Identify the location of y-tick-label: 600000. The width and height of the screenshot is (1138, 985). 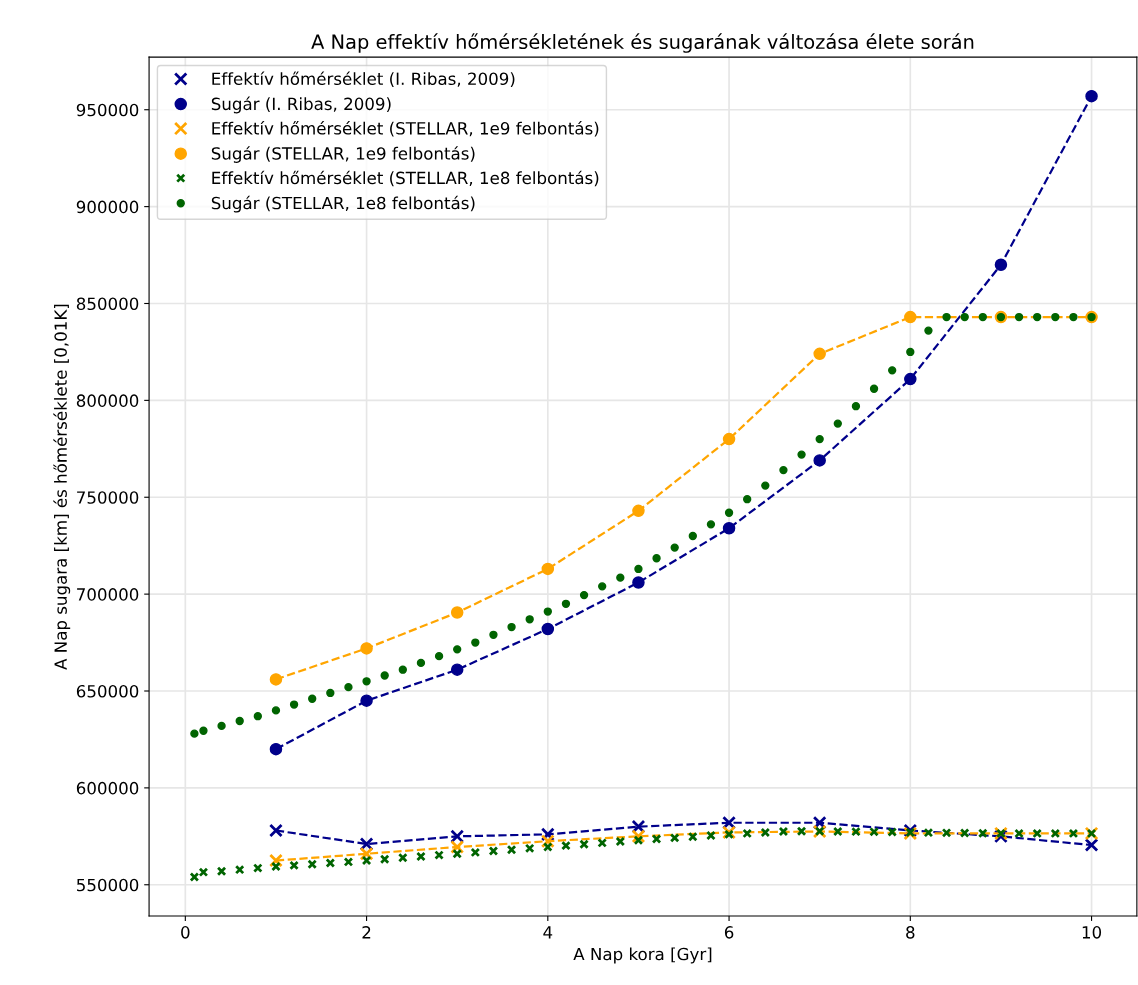
(107, 788).